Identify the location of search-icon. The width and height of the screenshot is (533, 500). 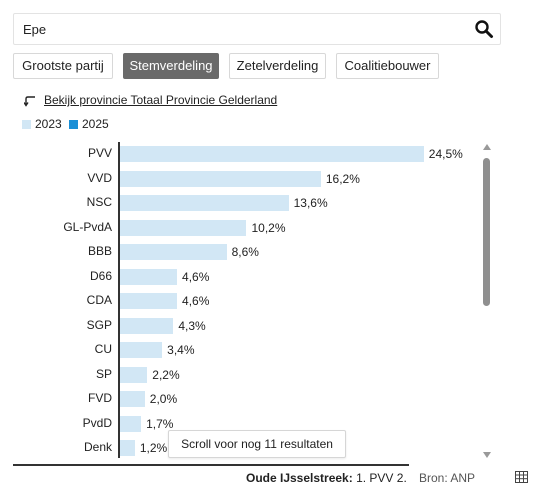
(484, 29).